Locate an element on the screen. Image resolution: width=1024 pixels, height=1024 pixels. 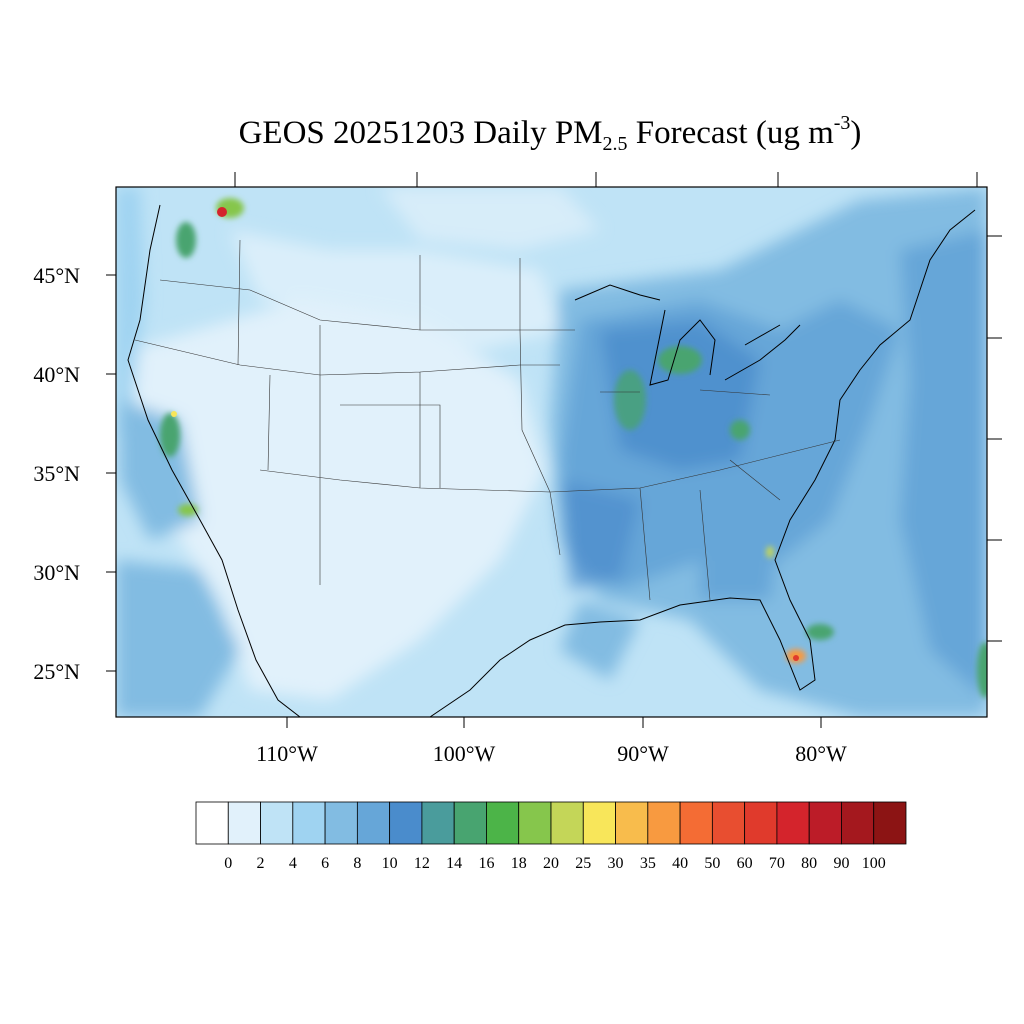
colorbar-label: 6 is located at coordinates (325, 863).